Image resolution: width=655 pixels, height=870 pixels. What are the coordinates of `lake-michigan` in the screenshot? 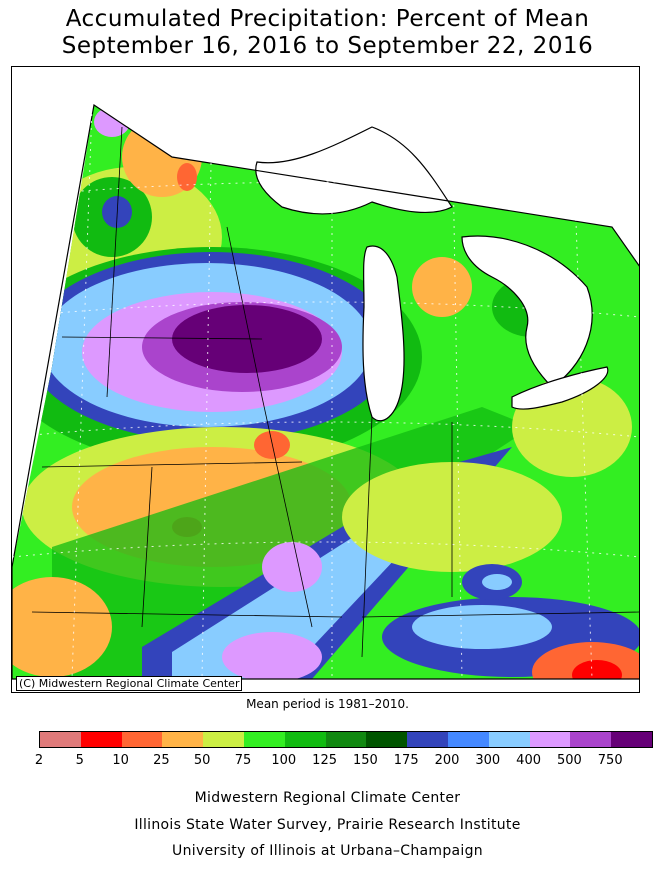 It's located at (383, 333).